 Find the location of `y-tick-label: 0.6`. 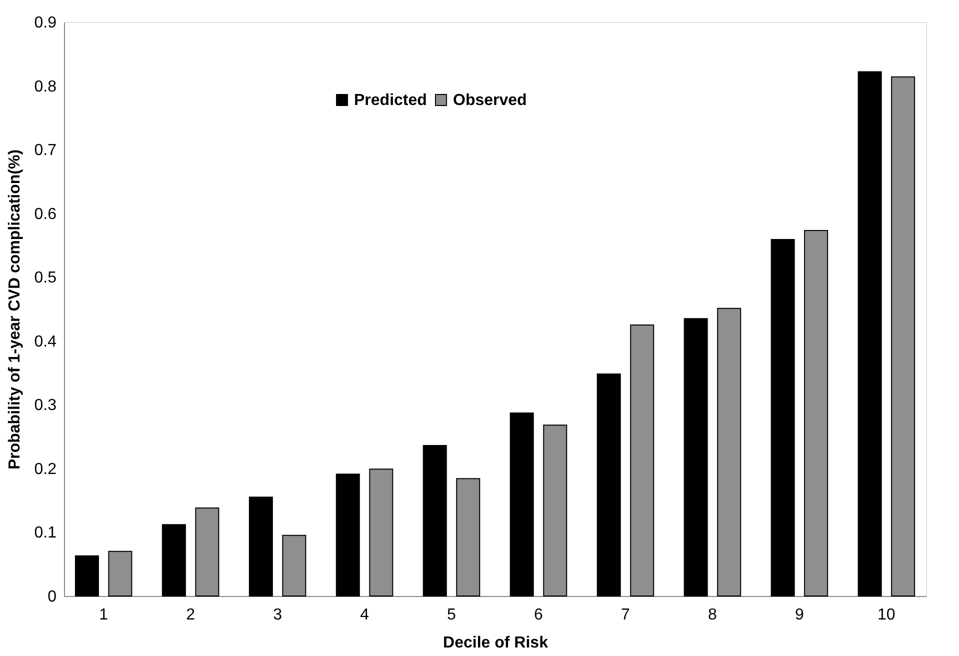

y-tick-label: 0.6 is located at coordinates (45, 214).